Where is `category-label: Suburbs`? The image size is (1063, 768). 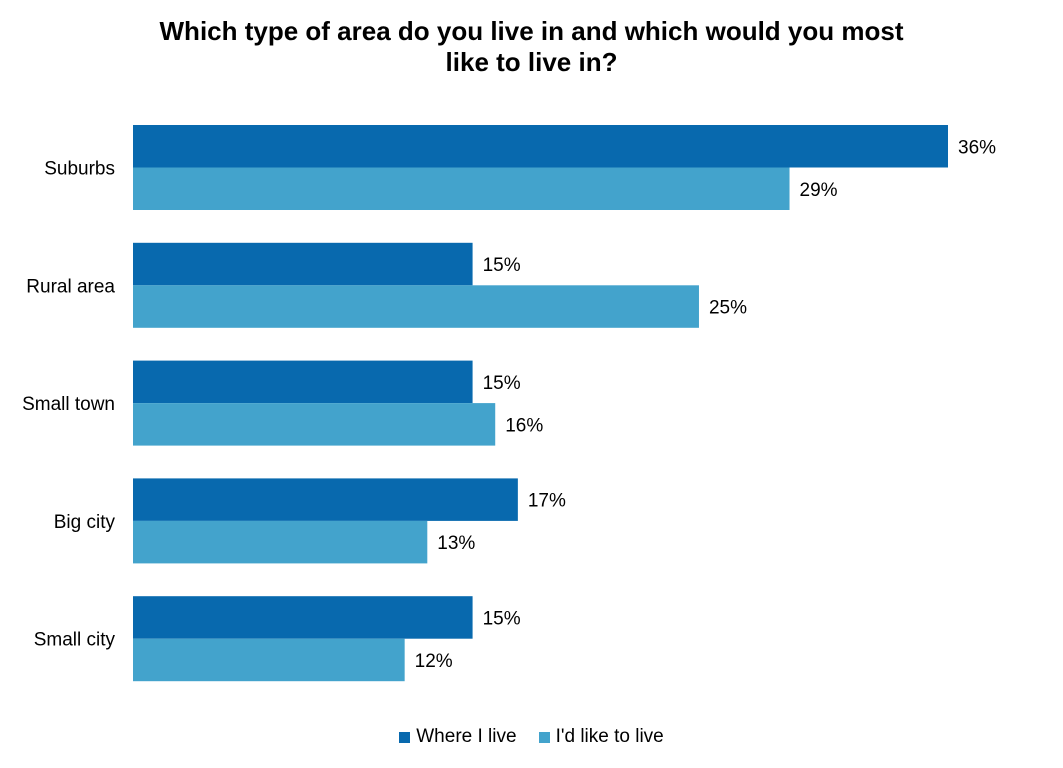
category-label: Suburbs is located at coordinates (79, 169).